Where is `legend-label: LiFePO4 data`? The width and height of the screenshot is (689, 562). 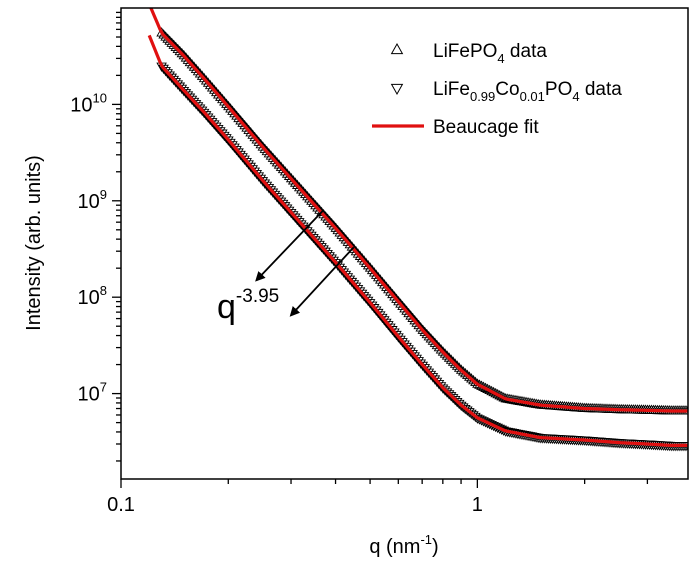
legend-label: LiFePO4 data is located at coordinates (490, 53).